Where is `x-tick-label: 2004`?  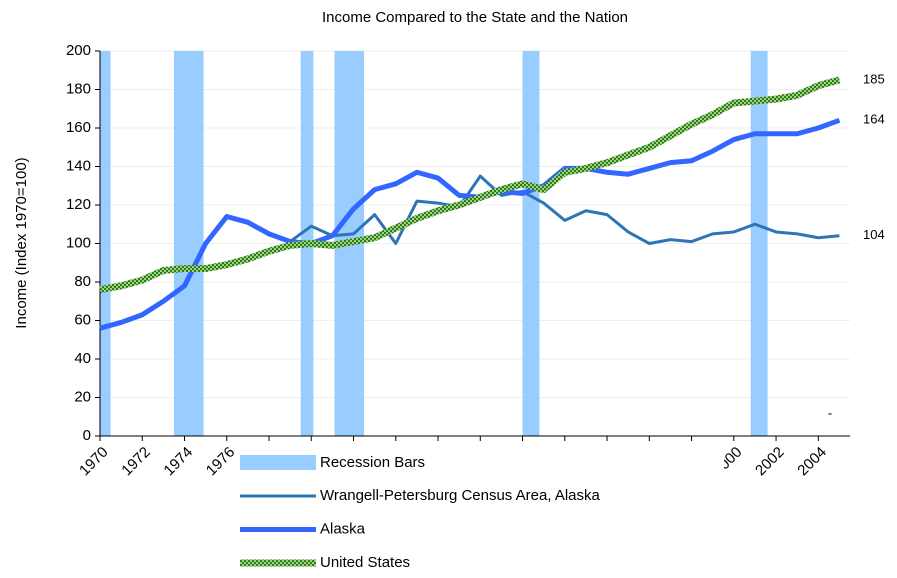 x-tick-label: 2004 is located at coordinates (812, 462).